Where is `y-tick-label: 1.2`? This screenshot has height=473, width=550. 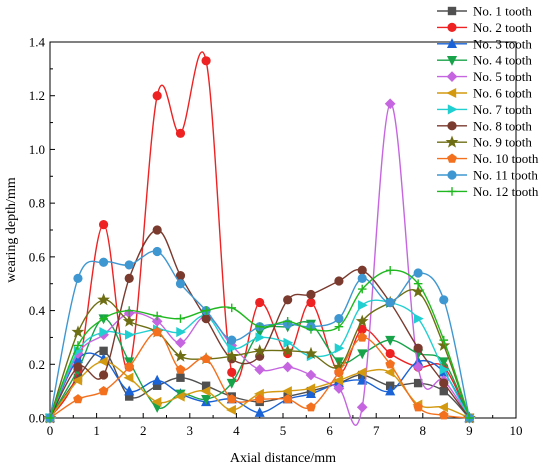 y-tick-label: 1.2 is located at coordinates (37, 95).